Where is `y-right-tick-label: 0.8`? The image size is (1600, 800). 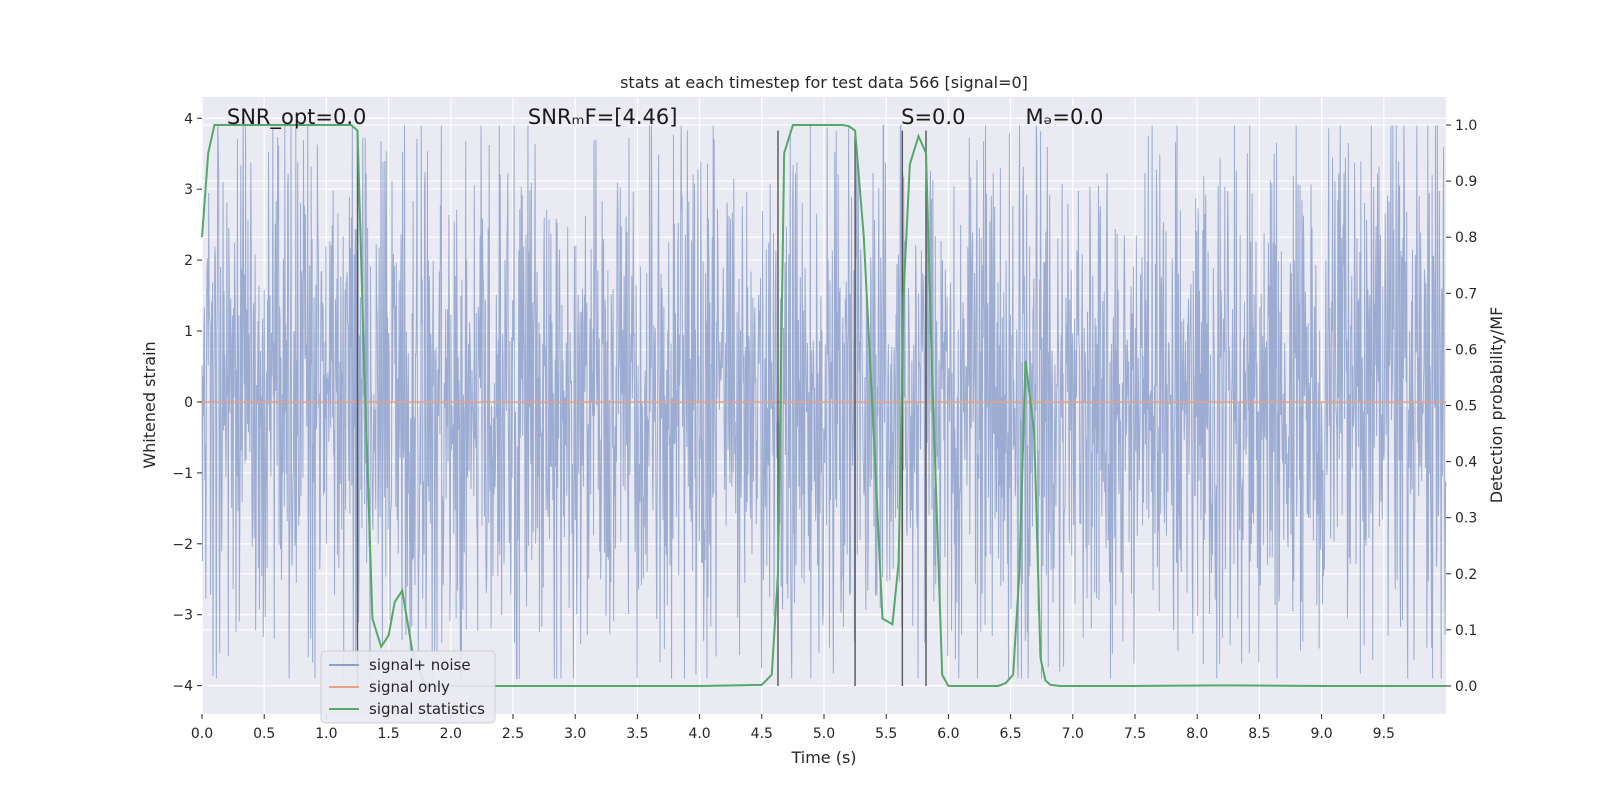
y-right-tick-label: 0.8 is located at coordinates (1466, 238).